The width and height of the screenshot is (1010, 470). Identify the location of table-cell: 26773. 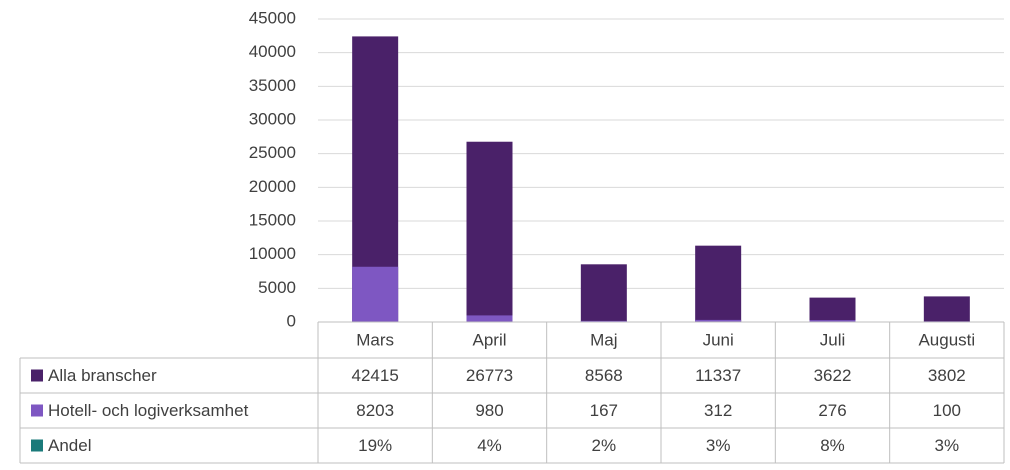
(489, 375).